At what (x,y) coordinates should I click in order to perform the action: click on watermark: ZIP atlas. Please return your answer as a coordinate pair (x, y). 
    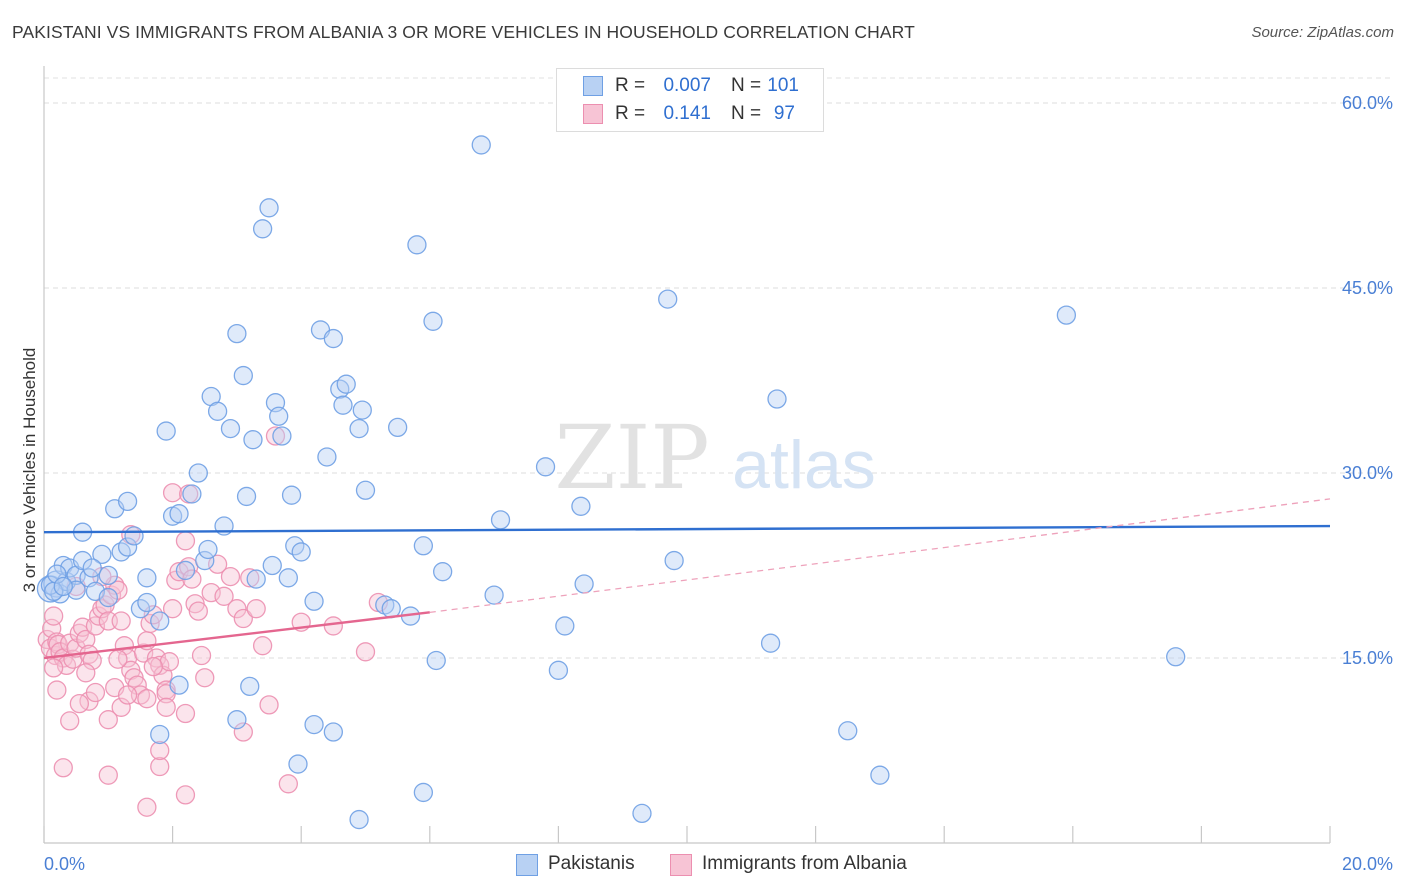
    Looking at the image, I should click on (714, 457).